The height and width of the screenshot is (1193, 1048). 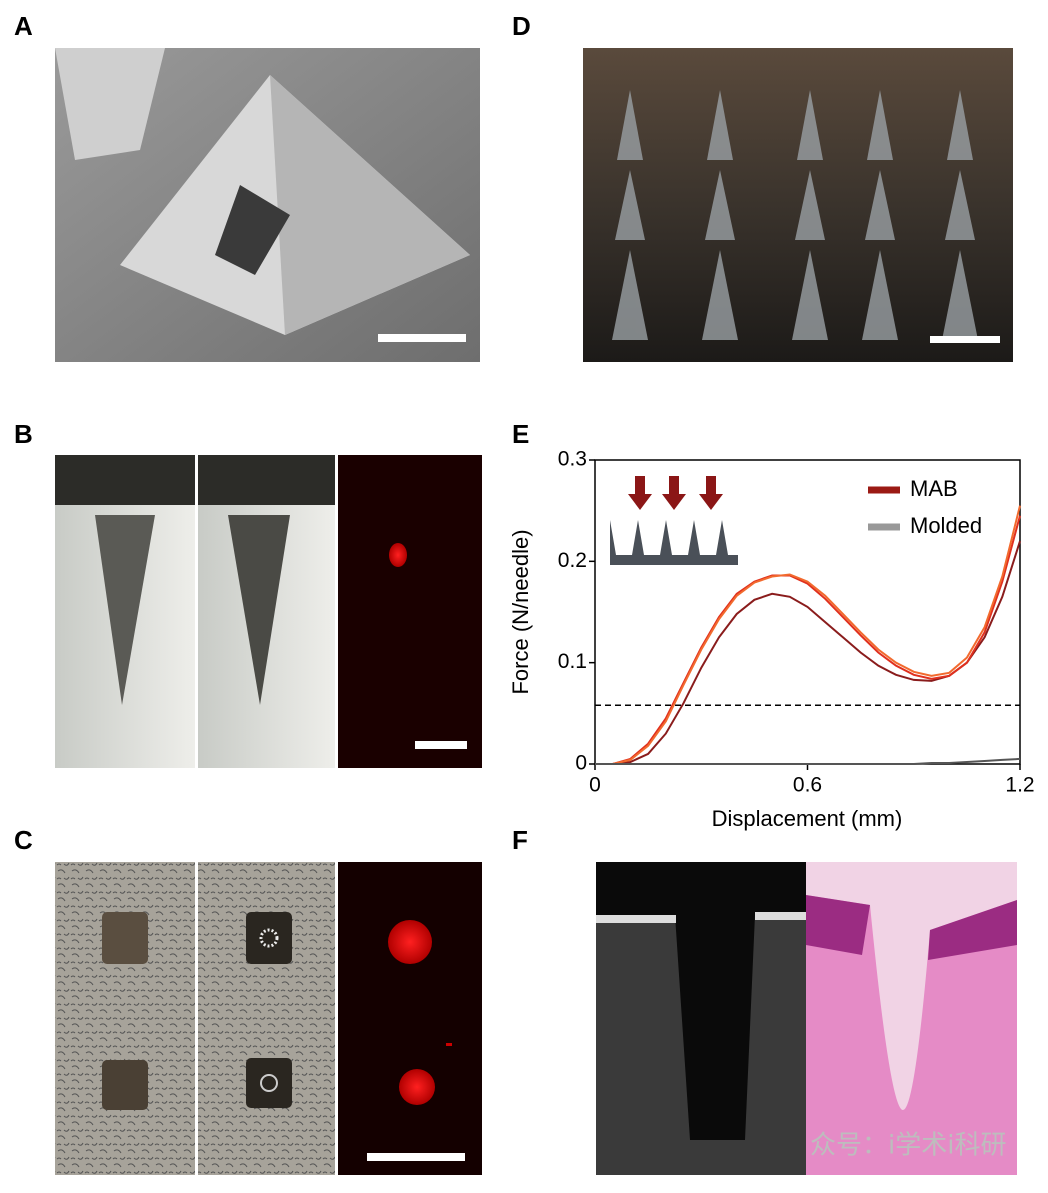 What do you see at coordinates (934, 488) in the screenshot?
I see `legend-label: MAB` at bounding box center [934, 488].